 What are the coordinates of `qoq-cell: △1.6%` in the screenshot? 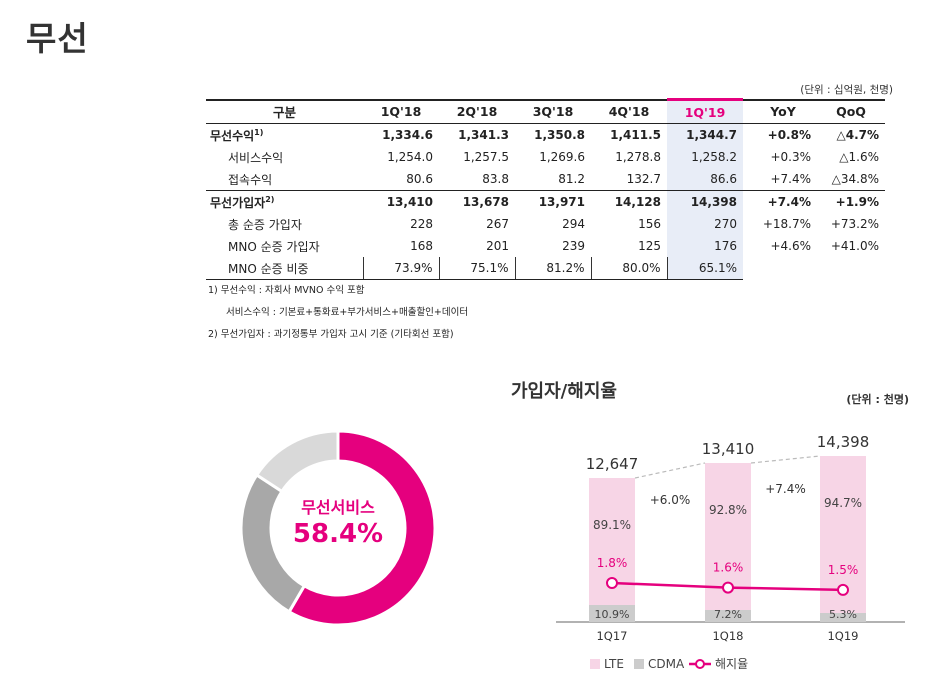 It's located at (859, 157).